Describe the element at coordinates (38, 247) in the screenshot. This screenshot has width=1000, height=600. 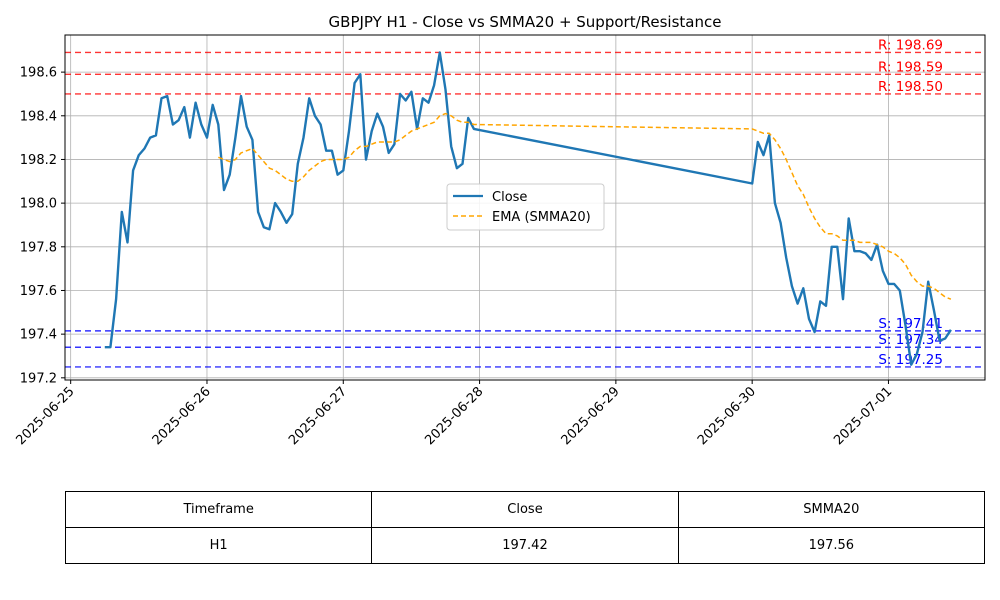
I see `y-tick-label: 197.8` at that location.